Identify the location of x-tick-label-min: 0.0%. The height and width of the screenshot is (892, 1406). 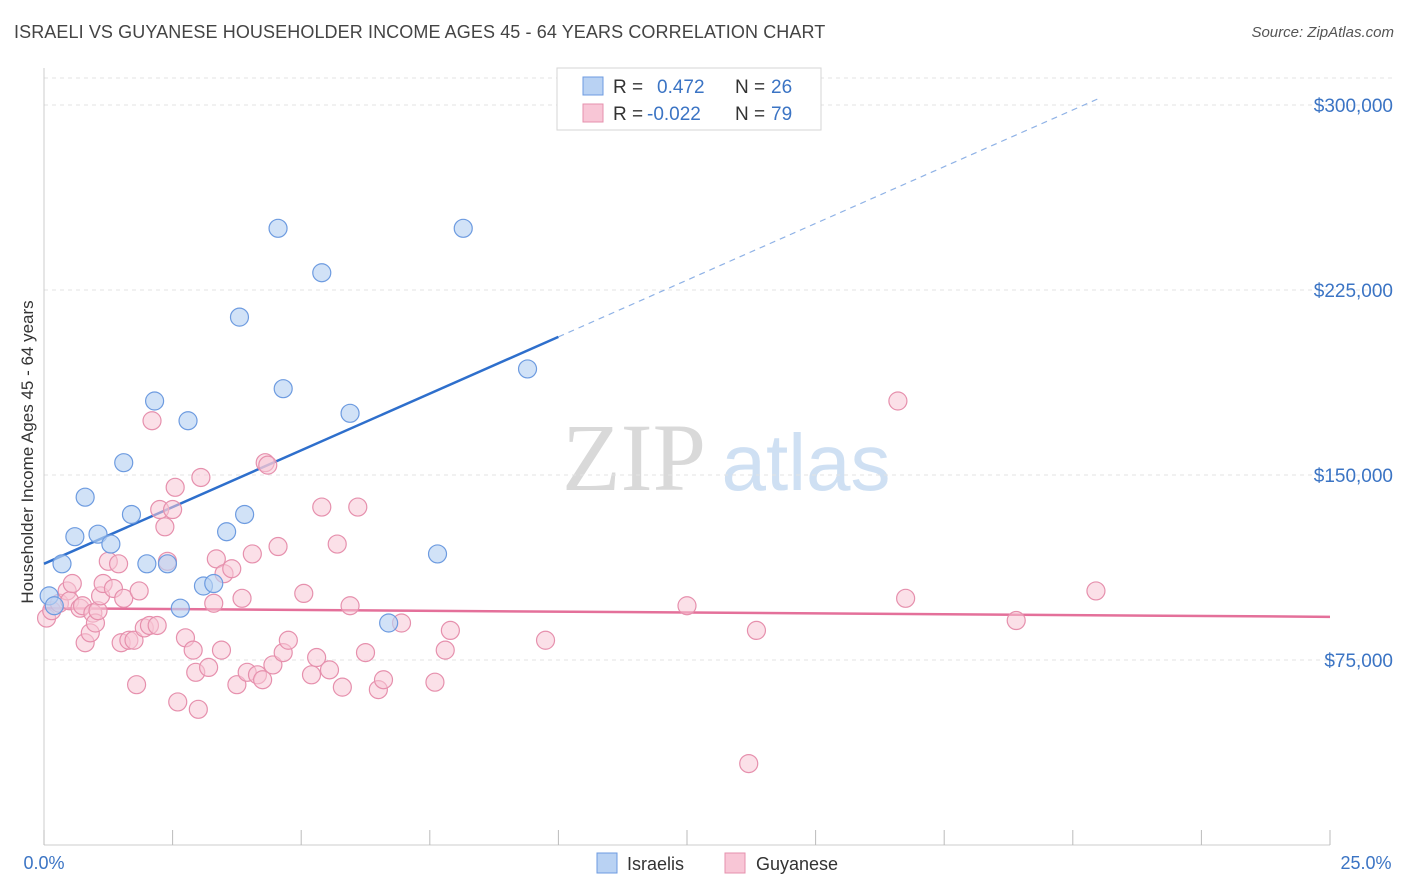
(43, 863).